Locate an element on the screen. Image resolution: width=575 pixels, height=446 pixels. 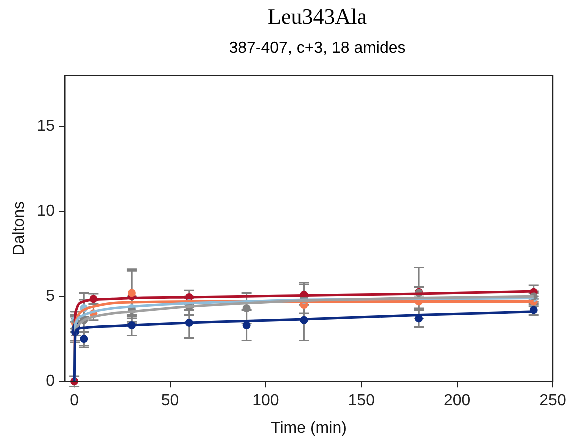
chart-subtitle: 387-407, c+3, 18 amides is located at coordinates (317, 49).